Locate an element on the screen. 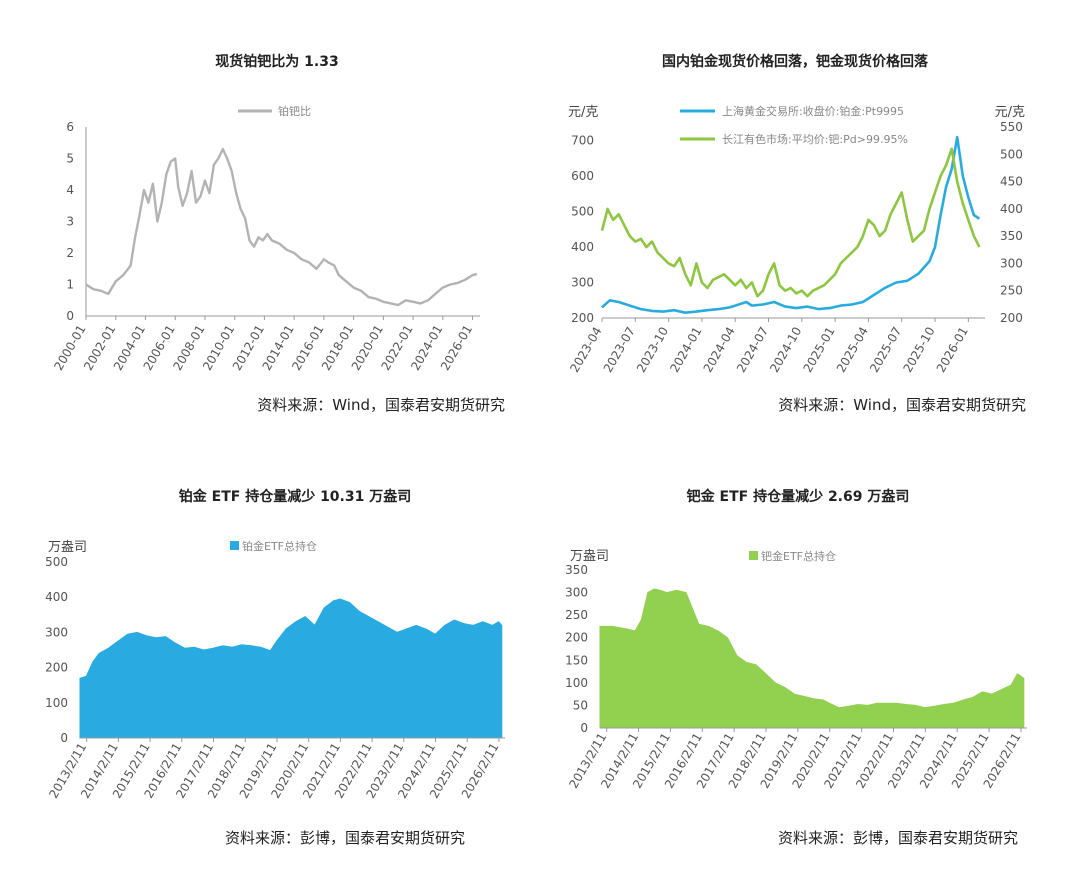 This screenshot has height=891, width=1080. chart-title: 铂金 ETF 持仓量减少 10.31 万盎司 is located at coordinates (295, 496).